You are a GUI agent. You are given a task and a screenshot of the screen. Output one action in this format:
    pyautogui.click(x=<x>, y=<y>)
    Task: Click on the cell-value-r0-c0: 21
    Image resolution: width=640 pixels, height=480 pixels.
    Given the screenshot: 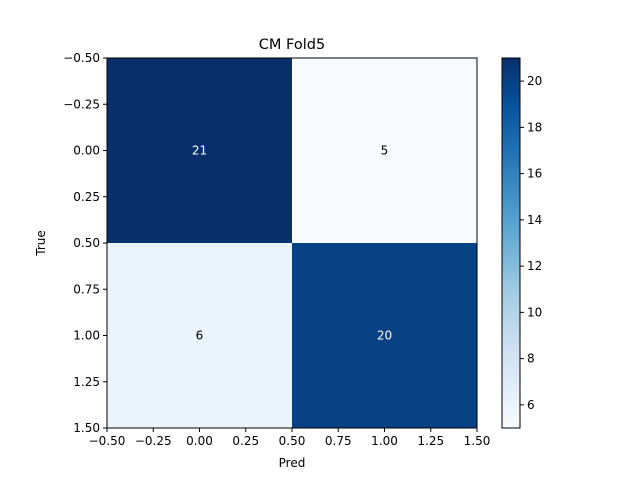 What is the action you would take?
    pyautogui.click(x=199, y=151)
    